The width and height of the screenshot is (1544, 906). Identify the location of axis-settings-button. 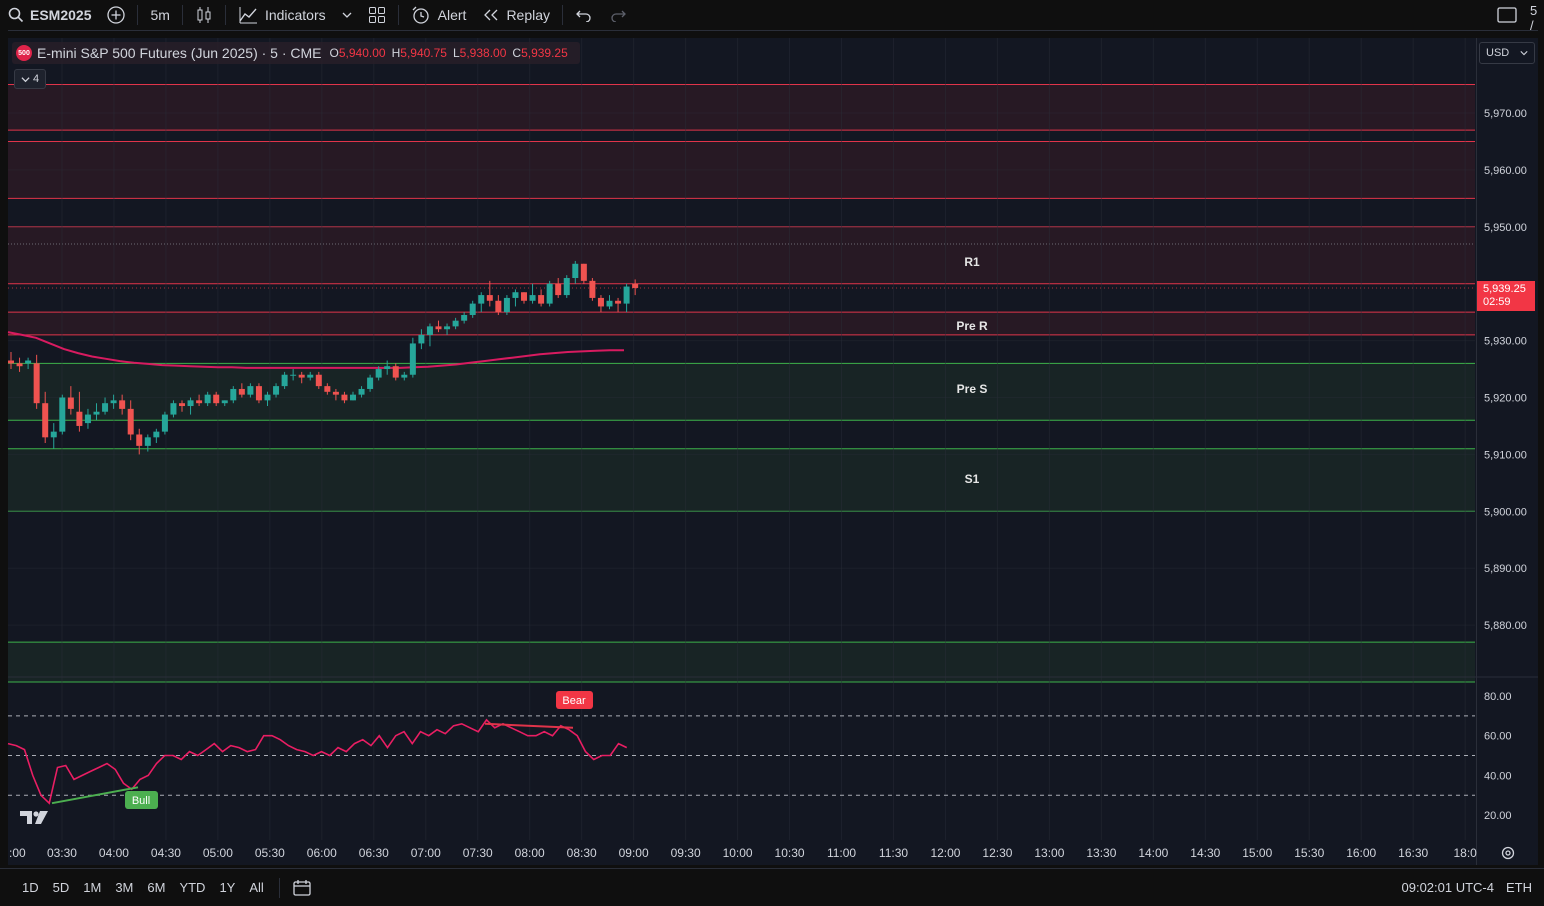
(1508, 854).